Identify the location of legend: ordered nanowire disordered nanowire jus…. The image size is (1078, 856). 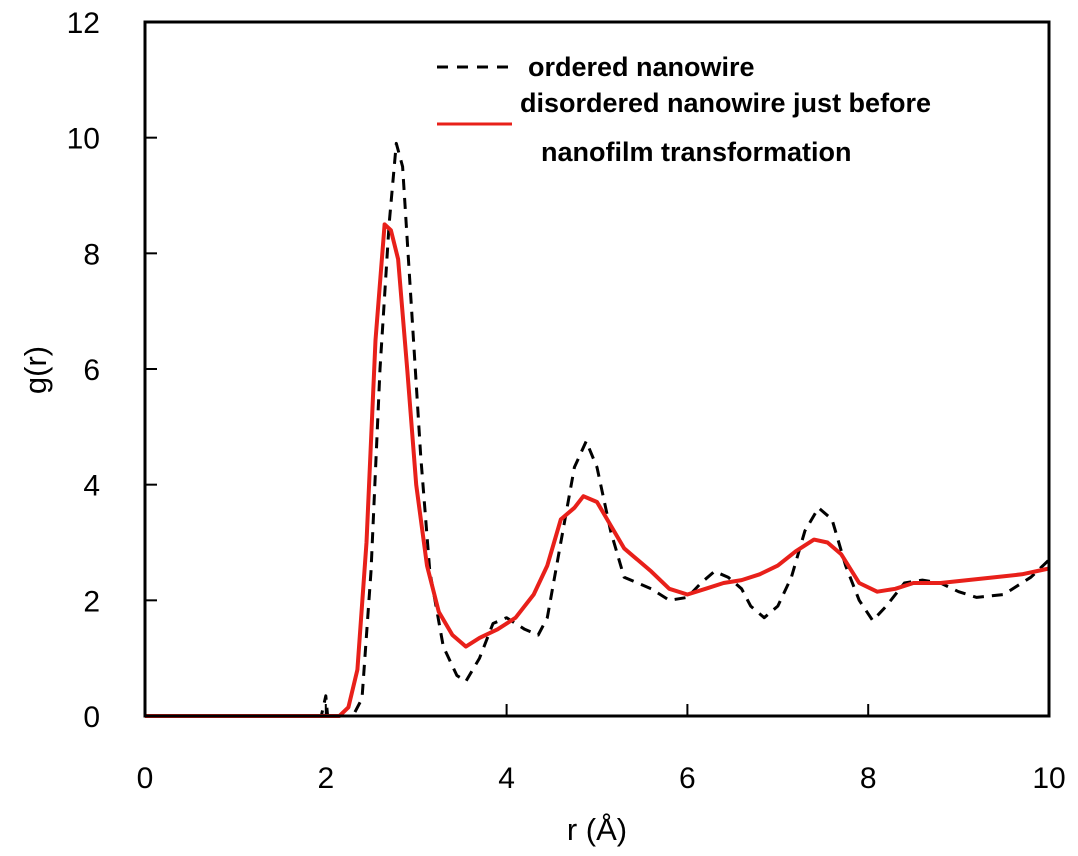
(684, 109).